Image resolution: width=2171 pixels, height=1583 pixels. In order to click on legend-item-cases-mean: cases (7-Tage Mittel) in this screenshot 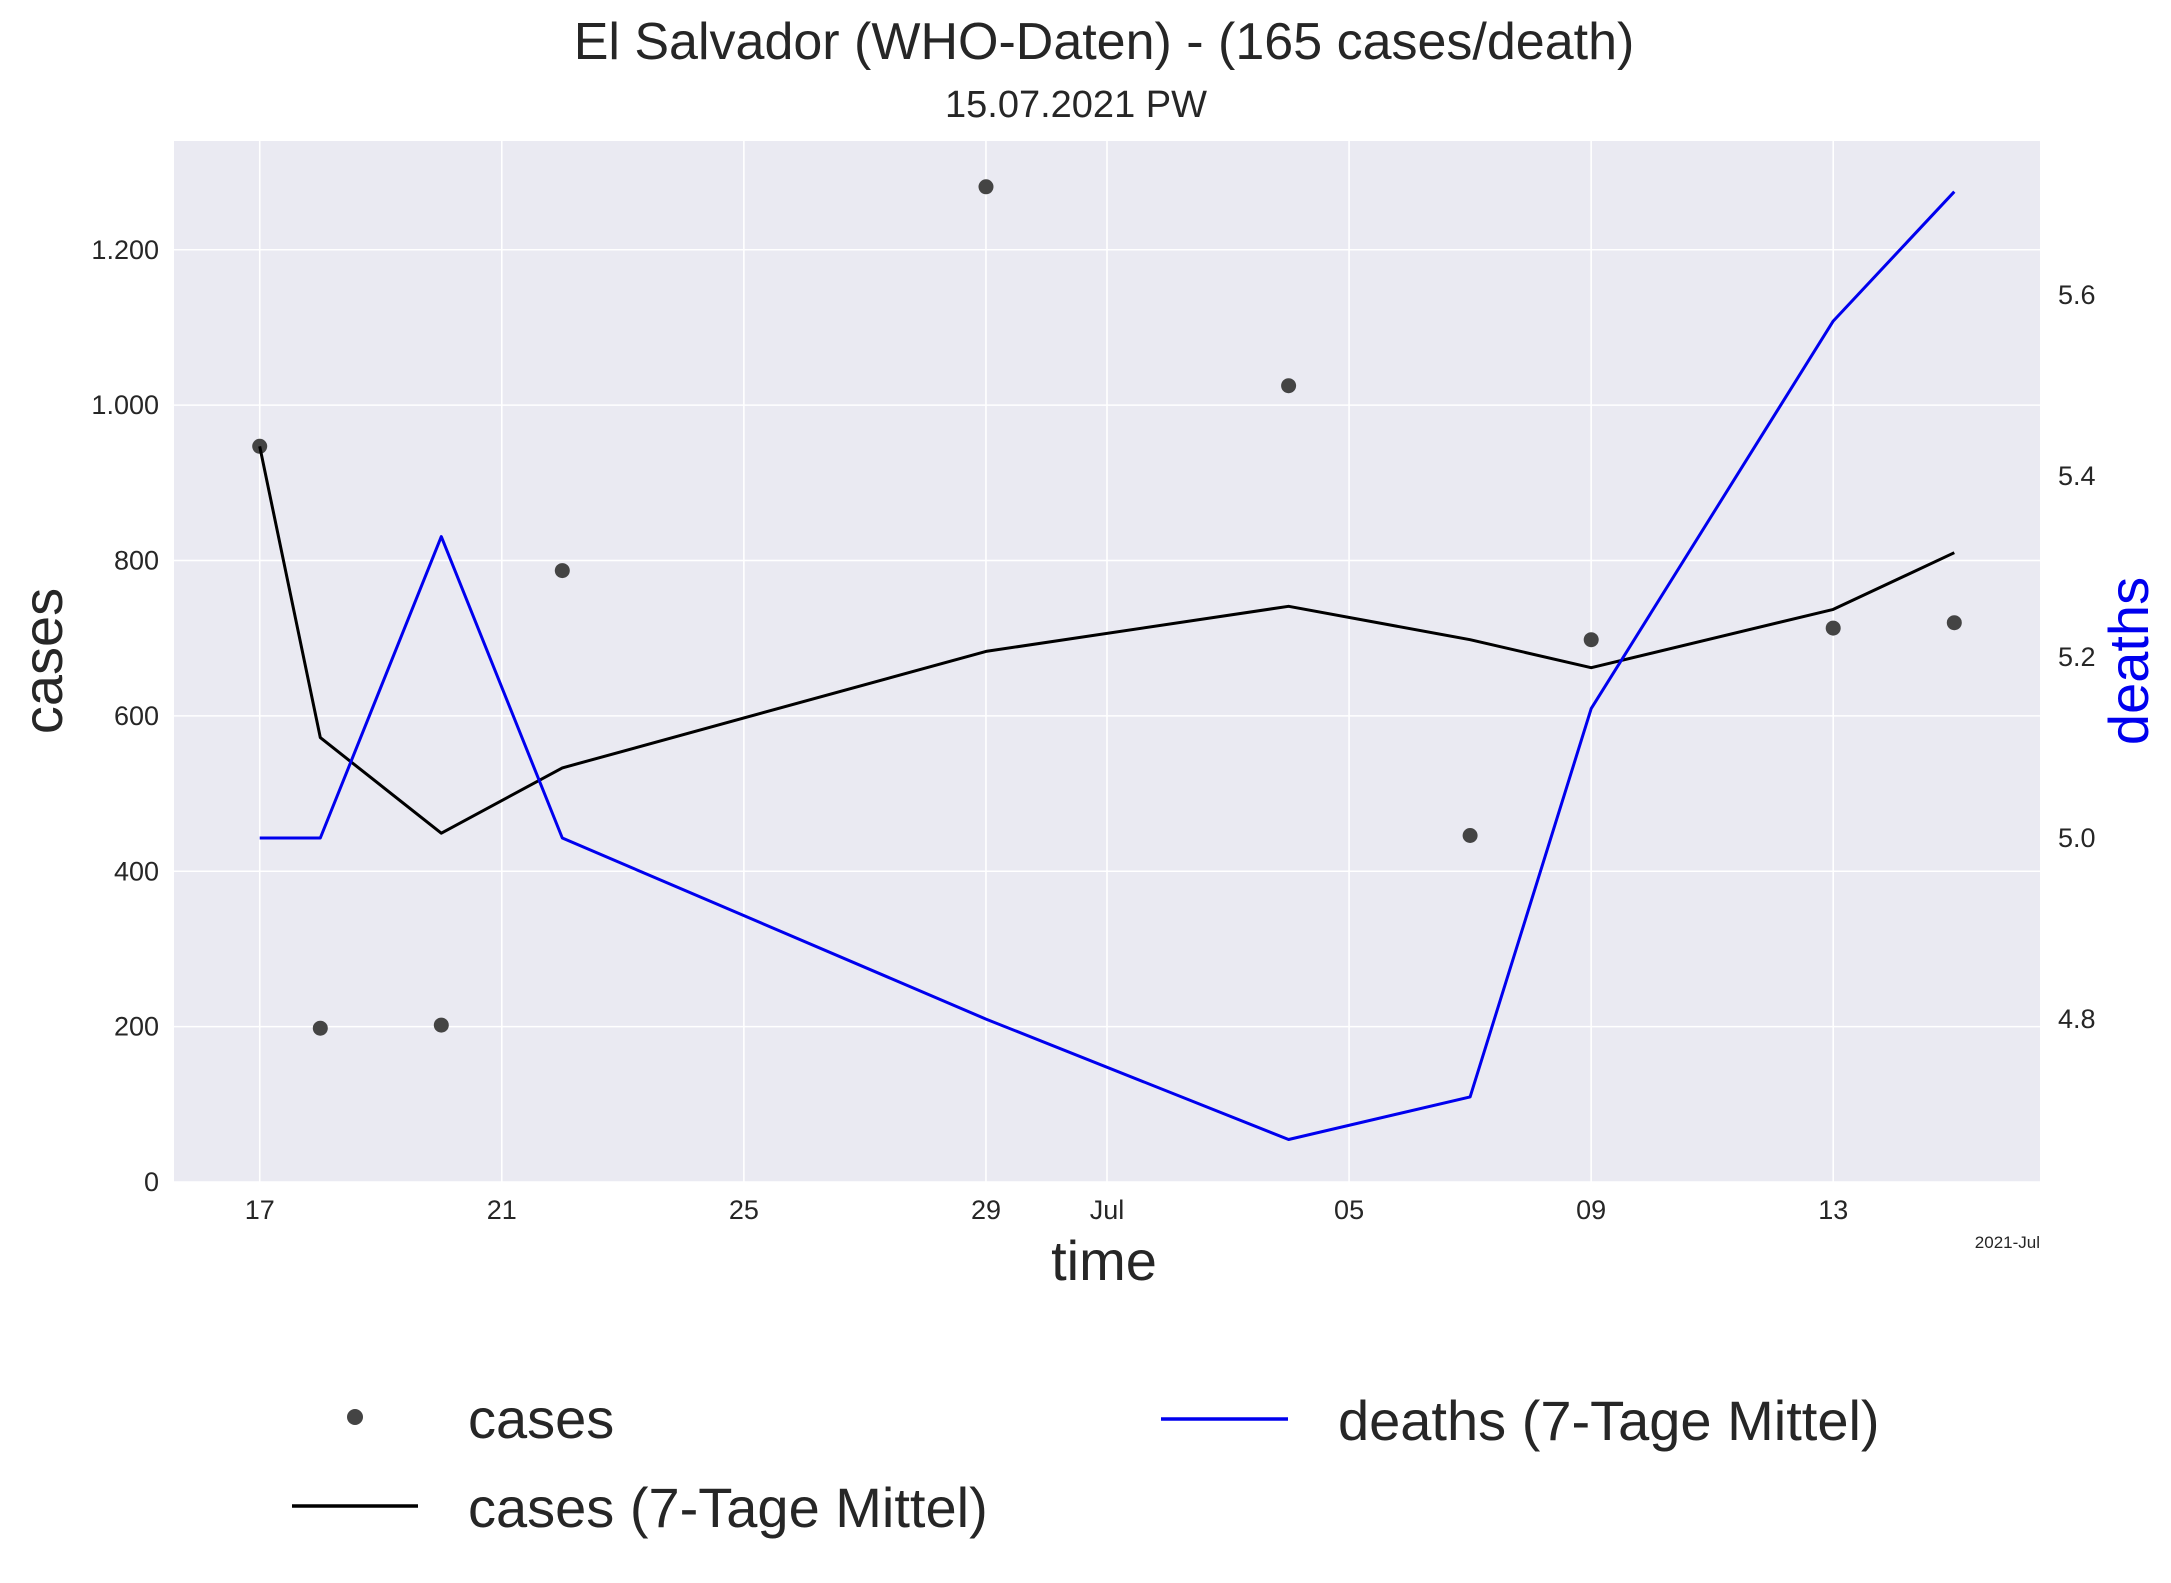, I will do `click(640, 1507)`.